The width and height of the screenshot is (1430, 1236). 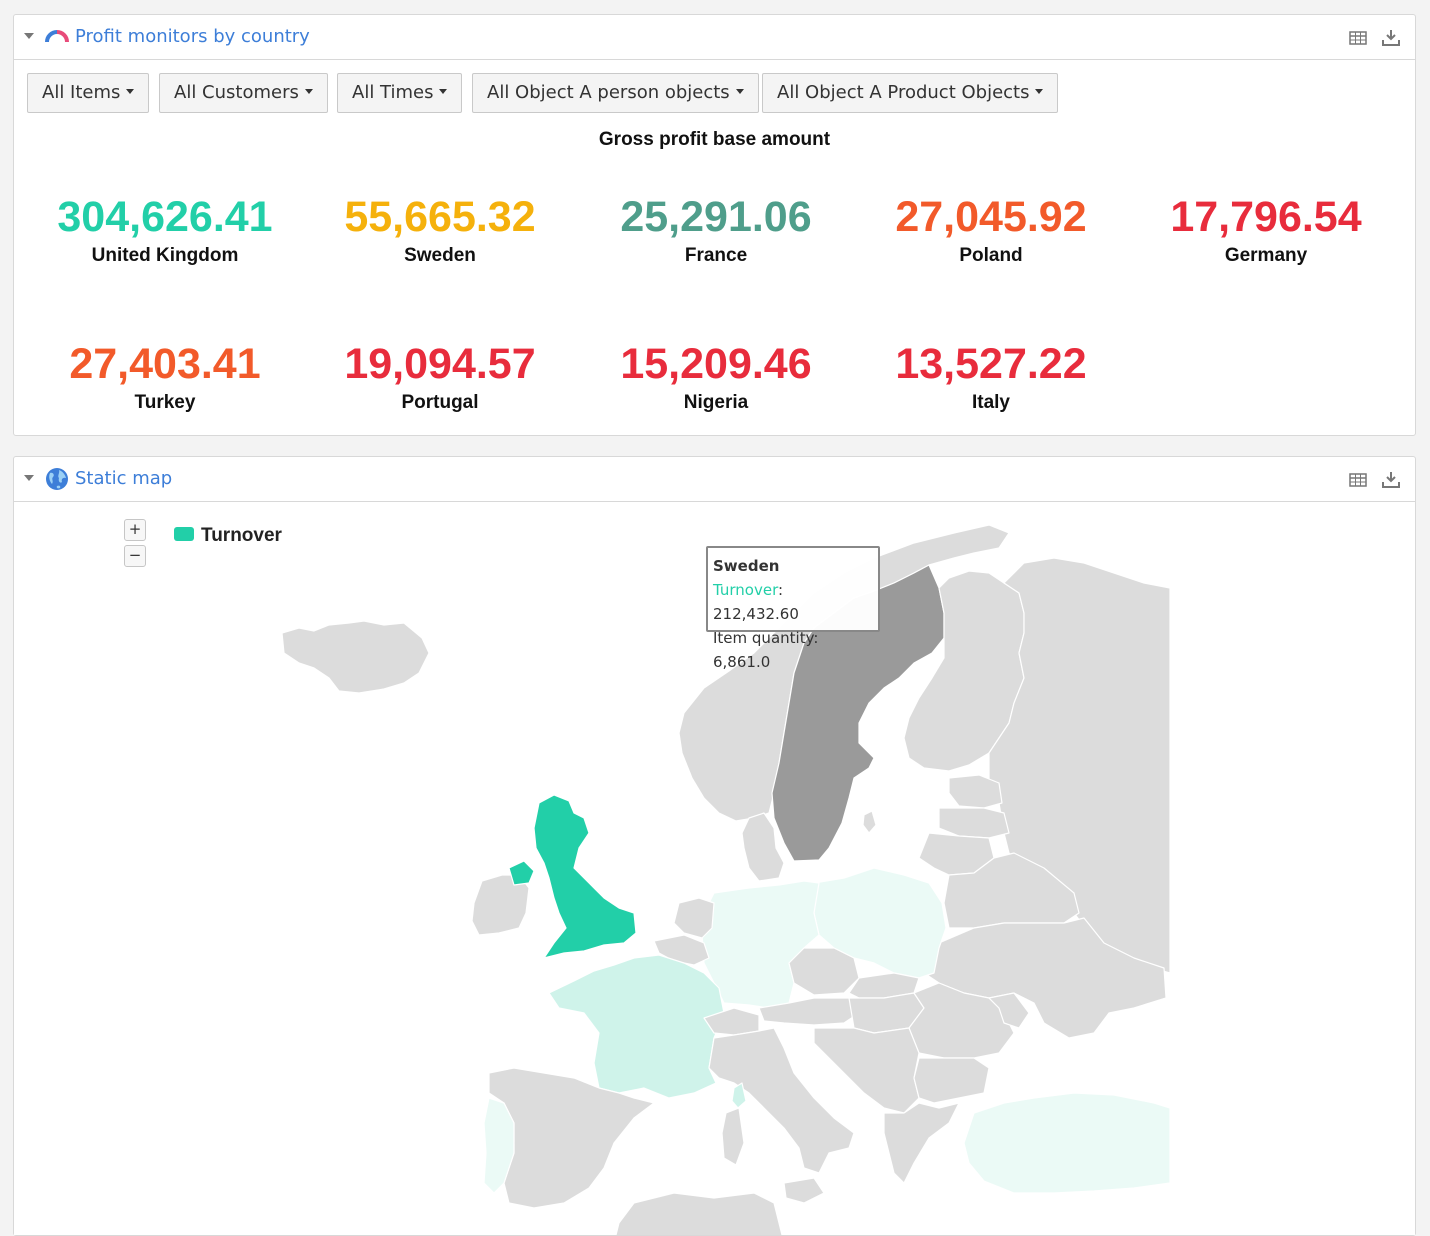 What do you see at coordinates (733, 1136) in the screenshot?
I see `island-sardinia` at bounding box center [733, 1136].